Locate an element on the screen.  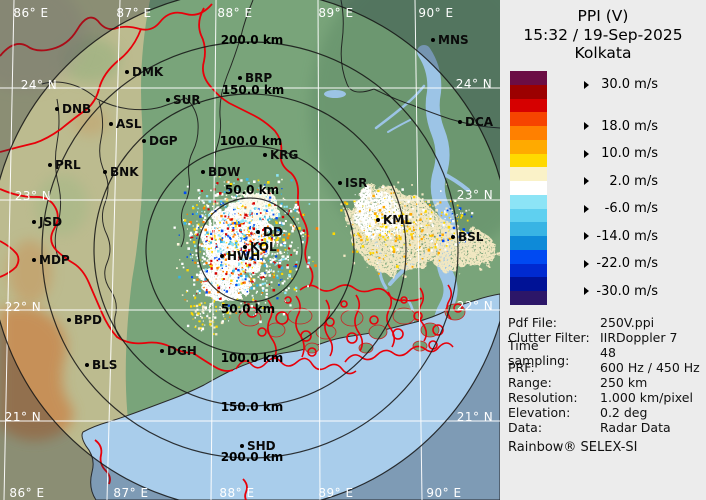
scan-timestamp: 15:32 / 19-Sep-2025 is located at coordinates (603, 34).